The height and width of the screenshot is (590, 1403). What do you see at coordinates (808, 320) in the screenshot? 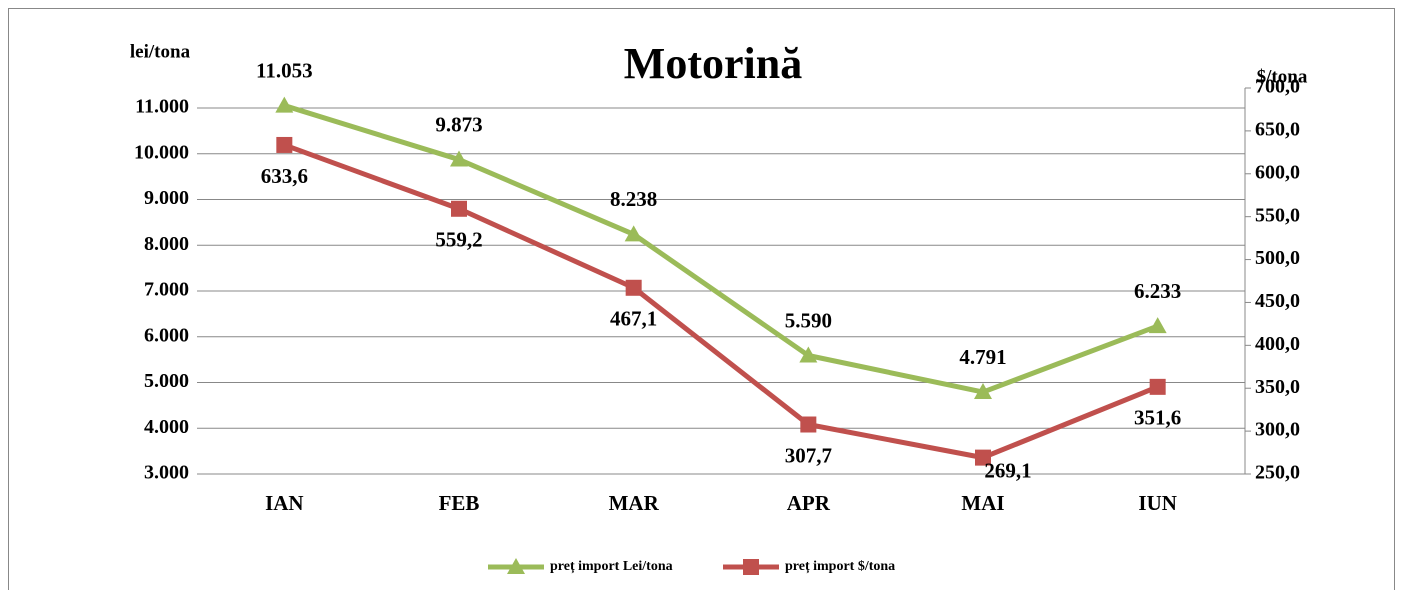
I see `data-label: 5.590` at bounding box center [808, 320].